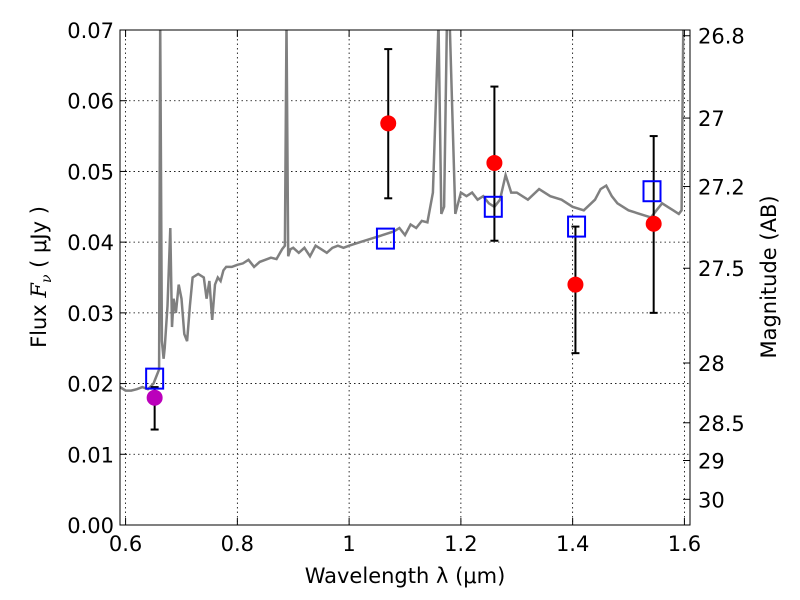 This screenshot has width=800, height=600. What do you see at coordinates (721, 269) in the screenshot?
I see `y2-tick-label: 27.5` at bounding box center [721, 269].